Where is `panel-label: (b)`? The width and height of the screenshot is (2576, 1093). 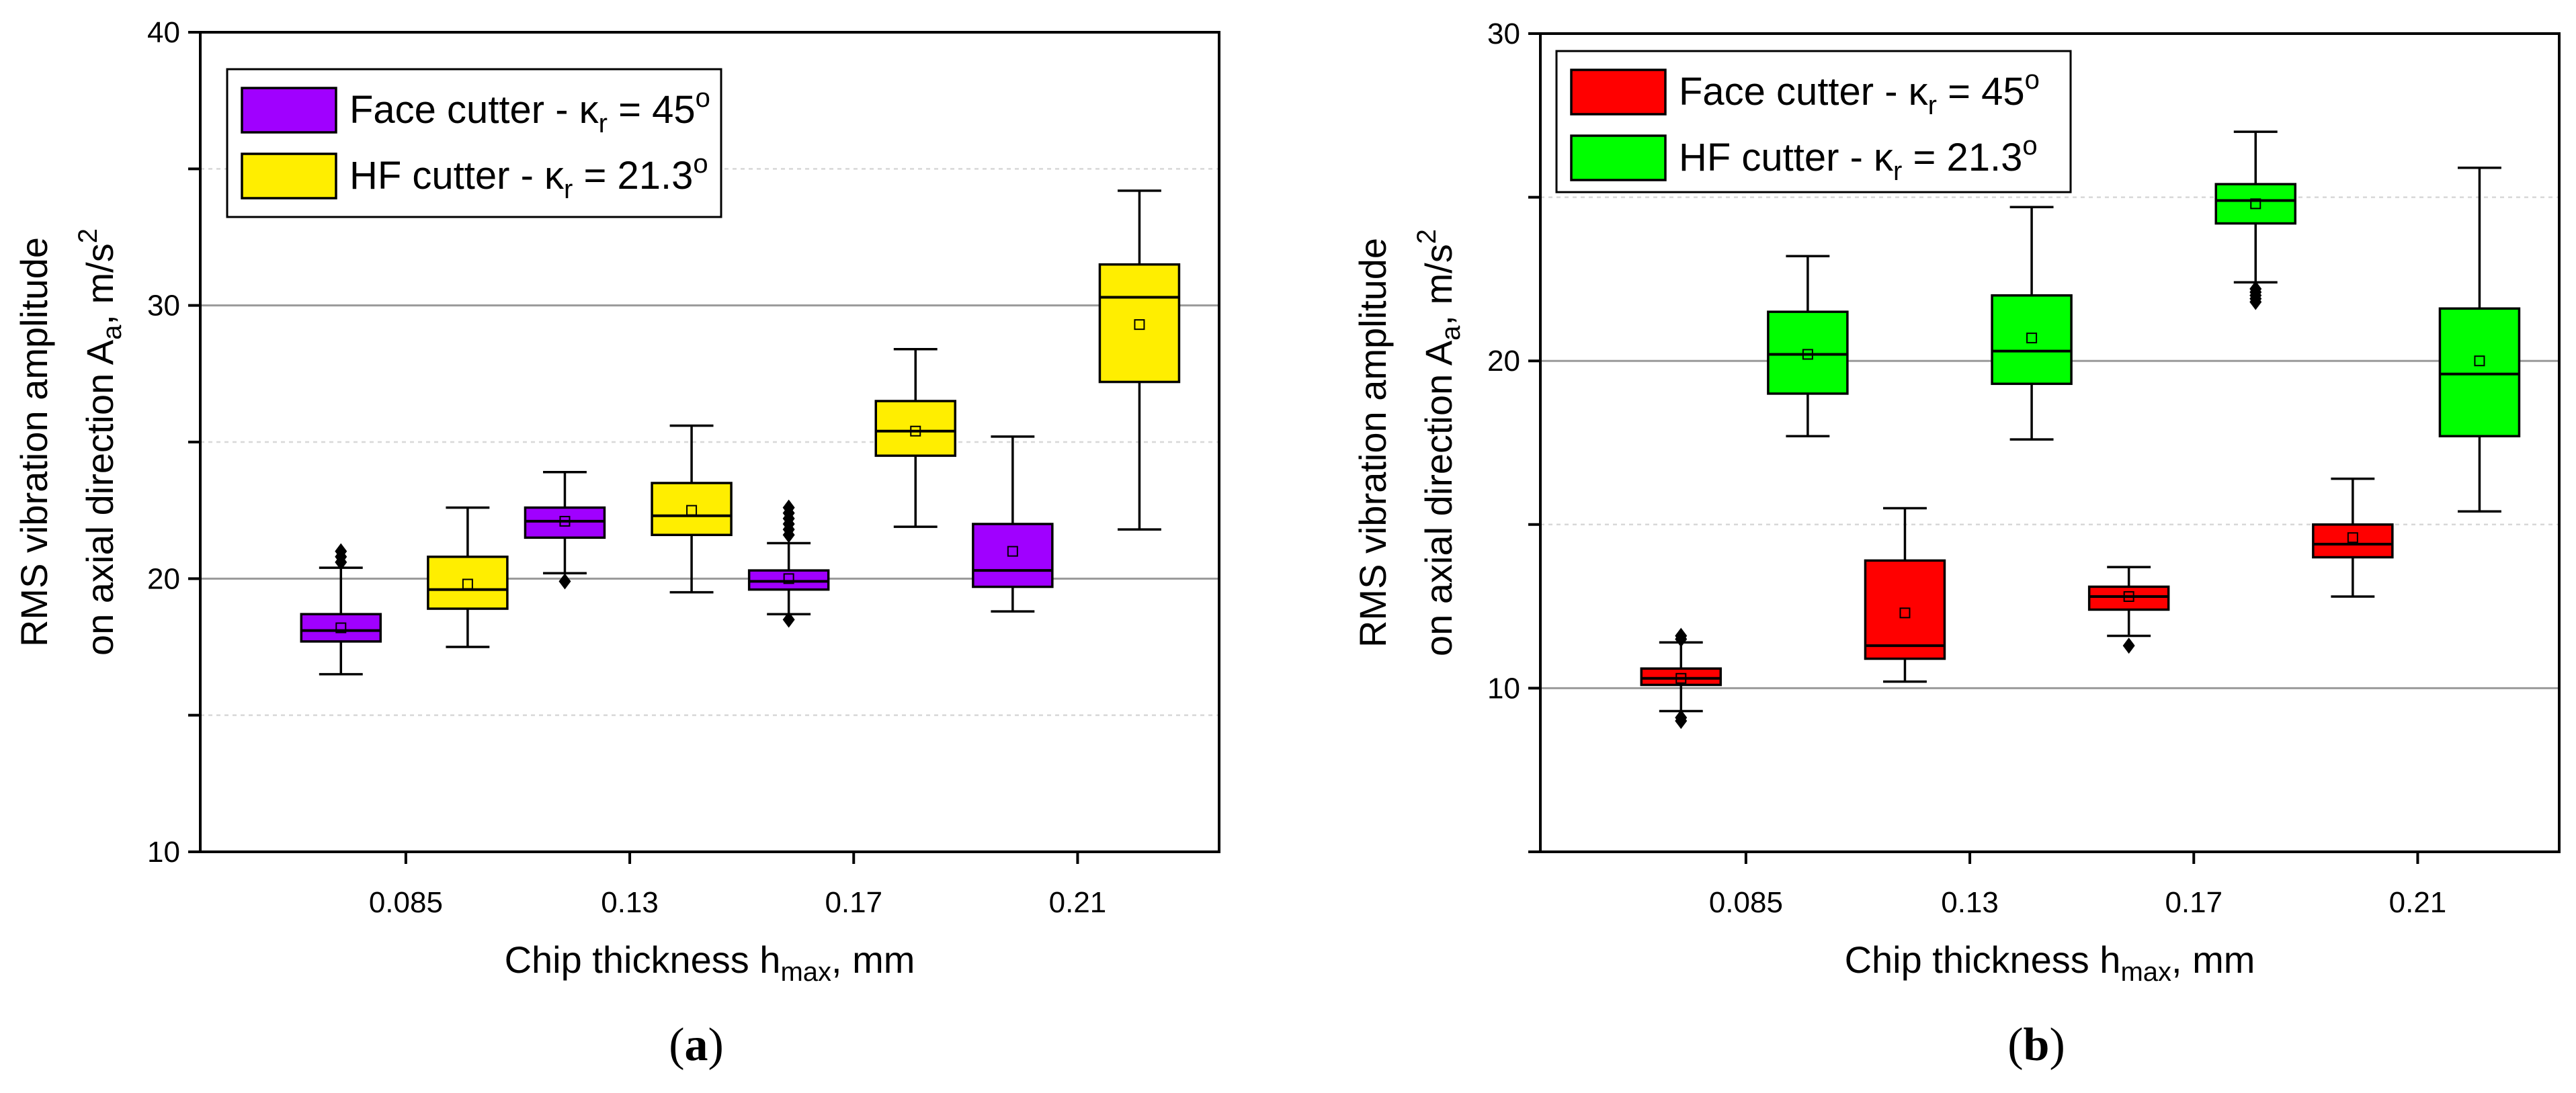 panel-label: (b) is located at coordinates (2036, 1045).